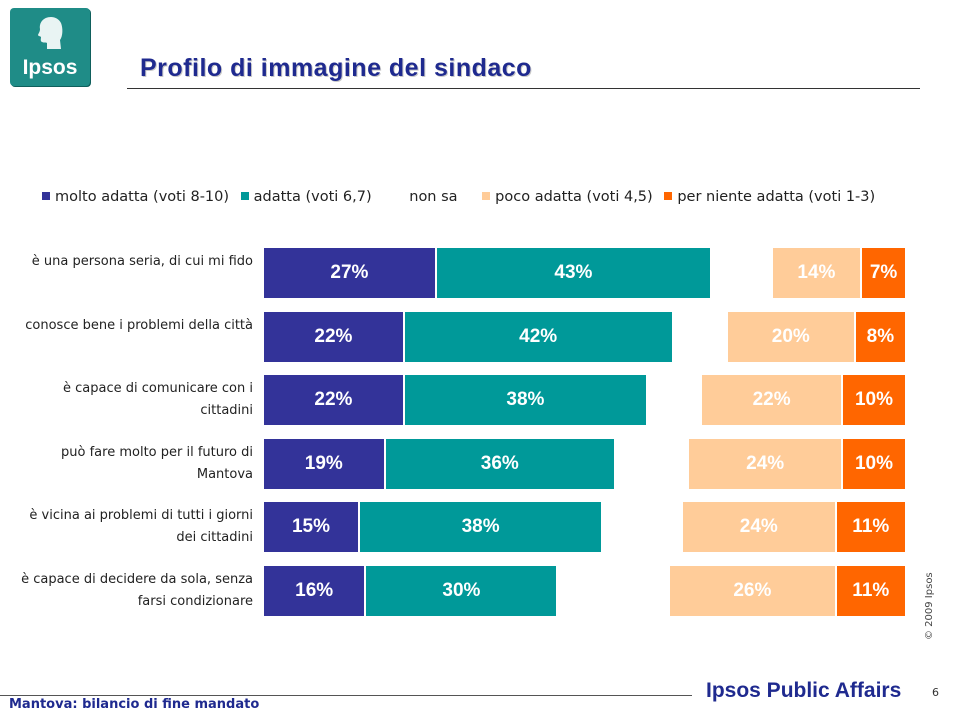  What do you see at coordinates (139, 325) in the screenshot?
I see `category-label: conosce bene i problemi della città` at bounding box center [139, 325].